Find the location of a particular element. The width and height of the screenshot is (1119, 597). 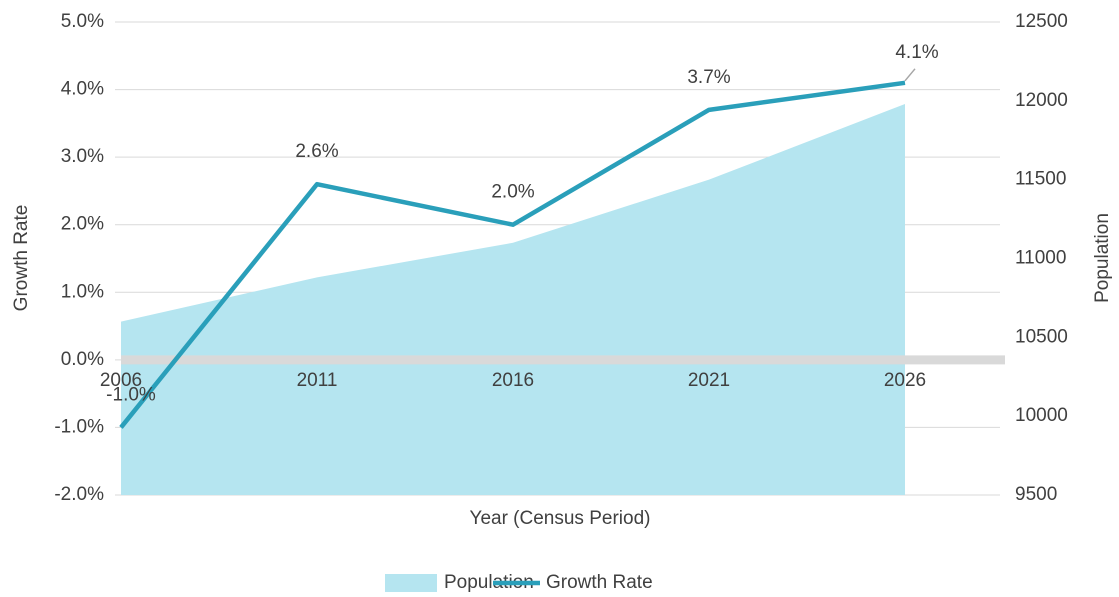

y-tick-label: 4.0% is located at coordinates (82, 89).